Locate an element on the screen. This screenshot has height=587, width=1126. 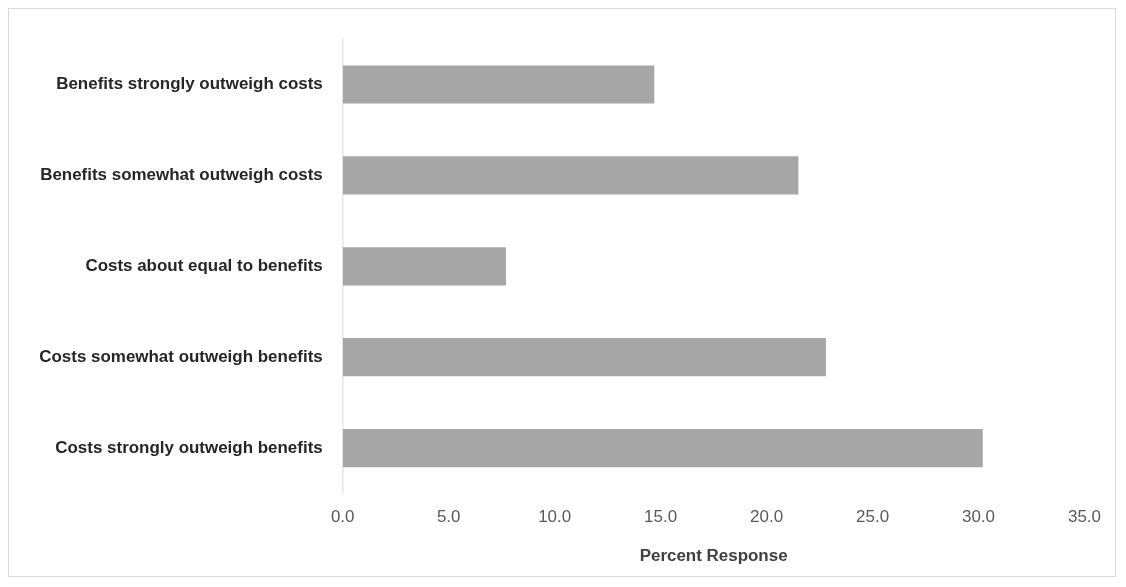
x-tick-label: 35.0 is located at coordinates (1085, 517).